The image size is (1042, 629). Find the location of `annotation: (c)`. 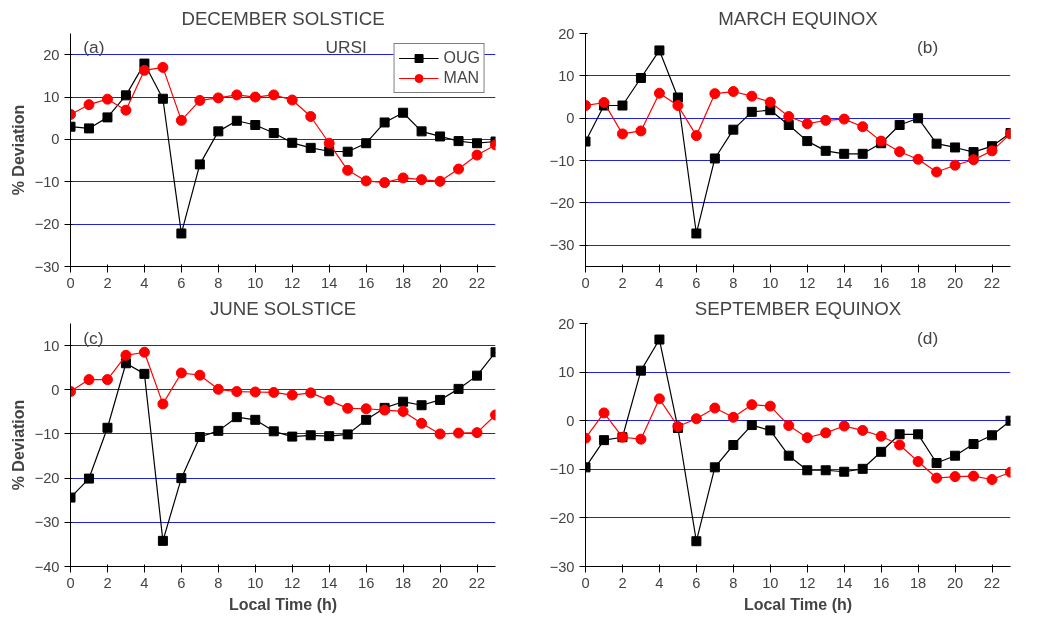

annotation: (c) is located at coordinates (93, 337).